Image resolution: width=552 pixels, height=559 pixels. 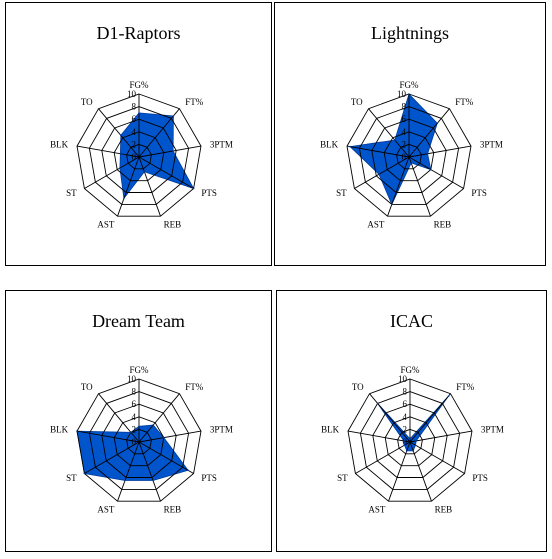 What do you see at coordinates (193, 188) in the screenshot?
I see `data-point-pts` at bounding box center [193, 188].